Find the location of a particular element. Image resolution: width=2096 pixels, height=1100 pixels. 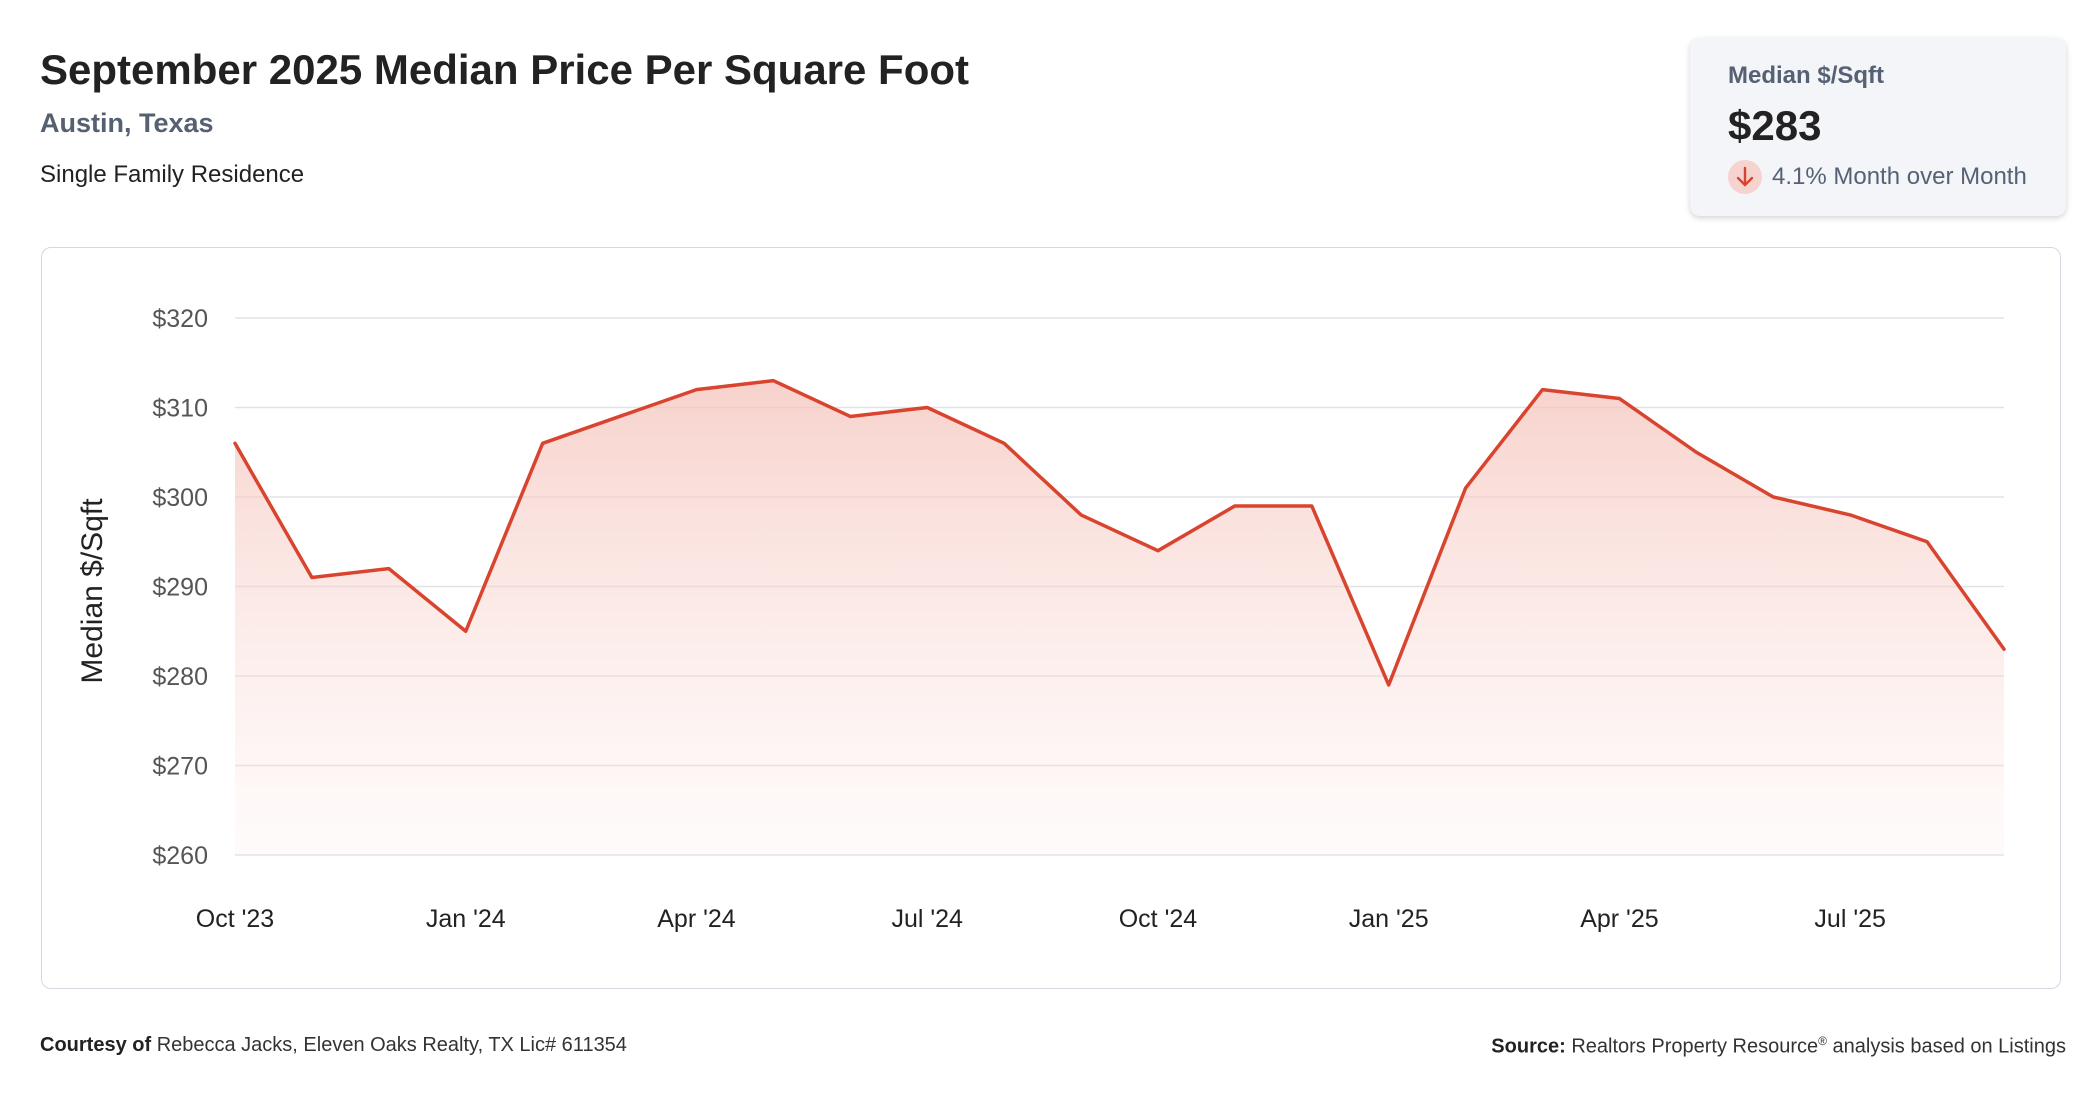

x-tick-label: Oct '23 is located at coordinates (235, 919).